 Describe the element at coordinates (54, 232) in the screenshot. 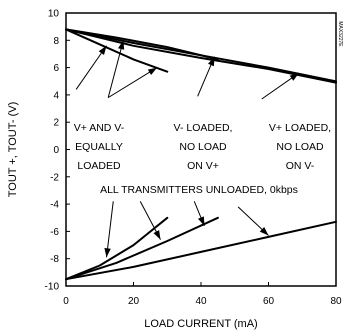

I see `y-tick-label: -6` at that location.